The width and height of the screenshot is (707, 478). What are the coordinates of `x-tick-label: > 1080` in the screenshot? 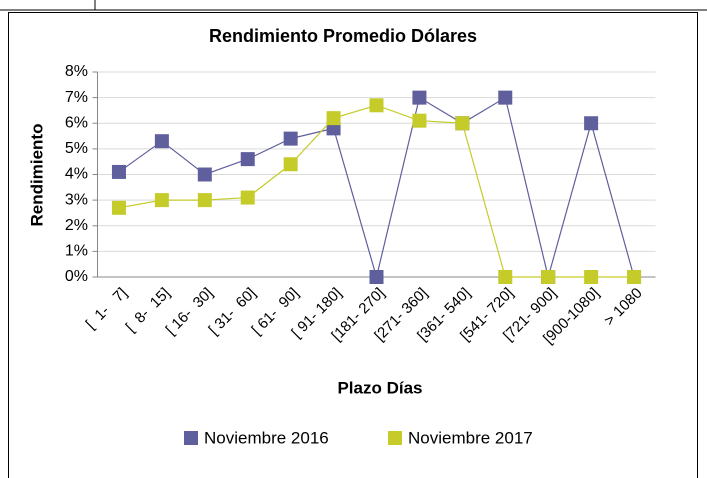 It's located at (623, 307).